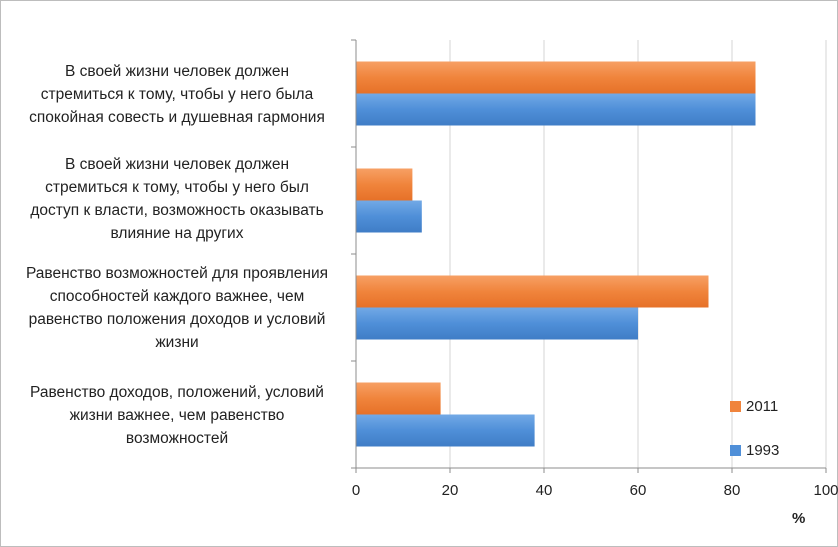 The height and width of the screenshot is (547, 838). I want to click on legend-swatch-2011, so click(735, 406).